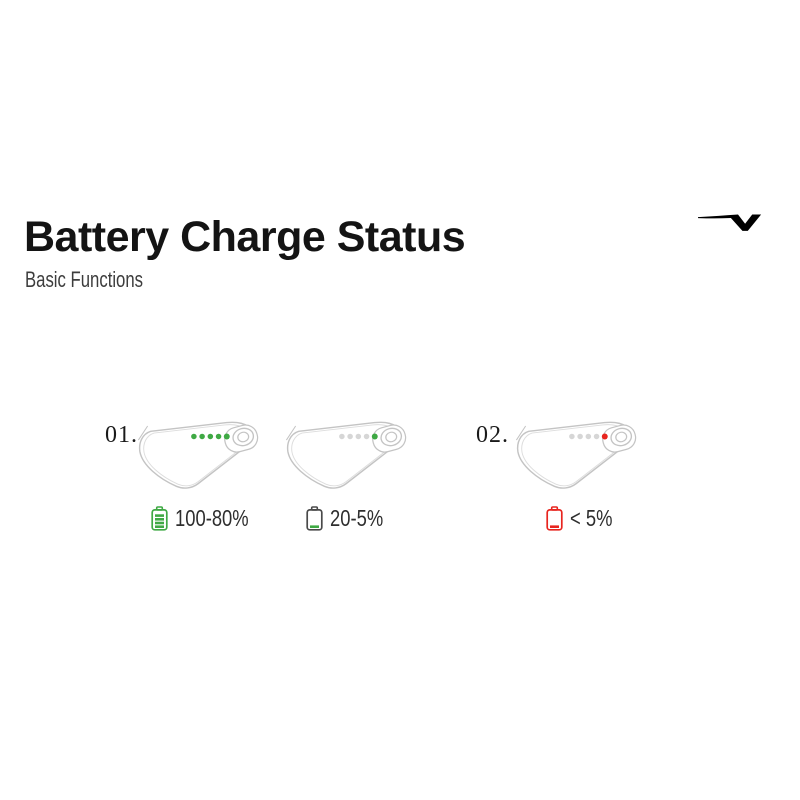 The image size is (800, 800). I want to click on charger-device-full, so click(198, 456).